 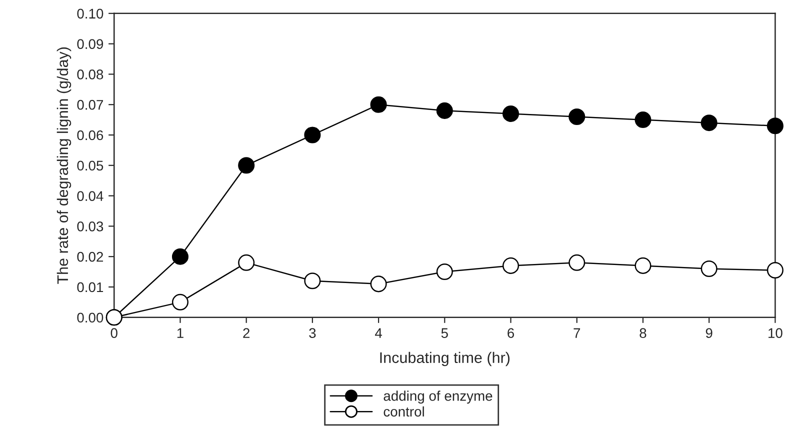 I want to click on y-tick-label: 0.09, so click(x=90, y=44).